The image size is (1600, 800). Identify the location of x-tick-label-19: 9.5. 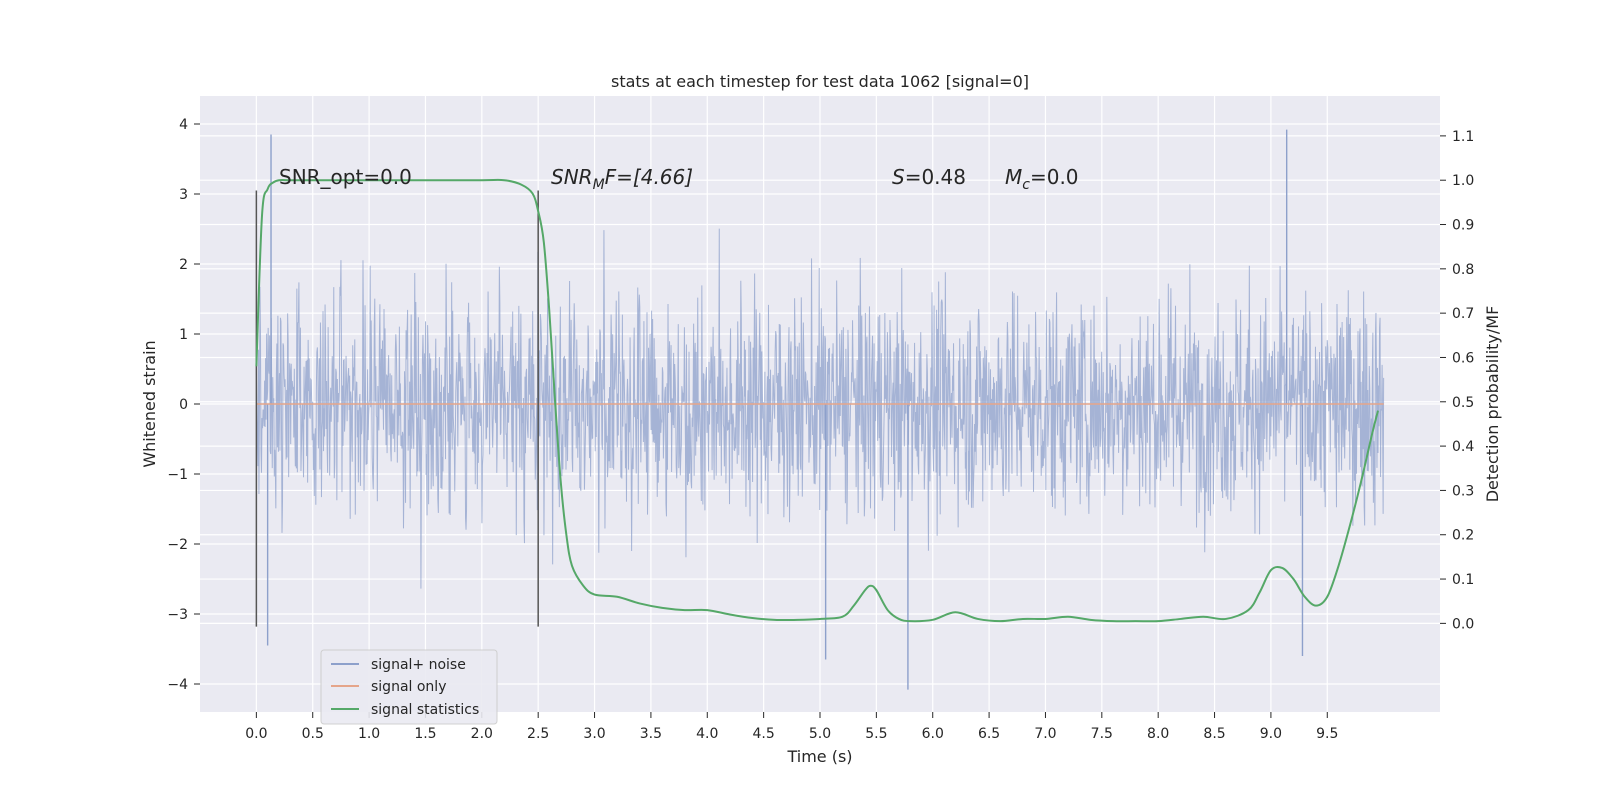
(1327, 734).